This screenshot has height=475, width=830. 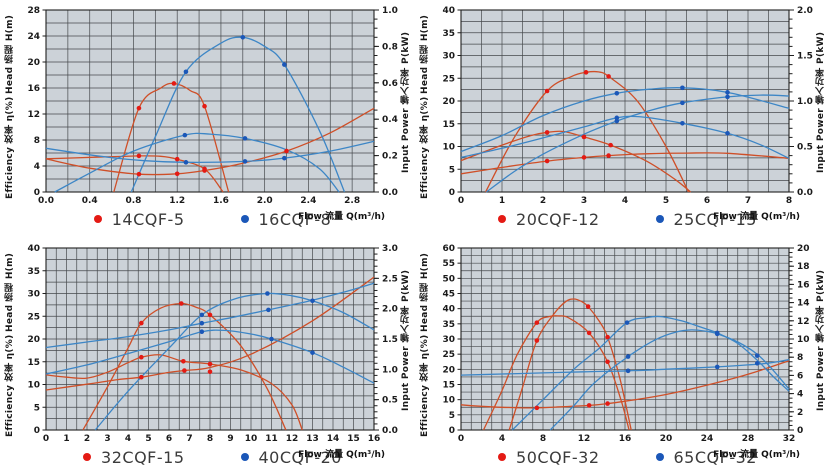 What do you see at coordinates (805, 57) in the screenshot?
I see `svg-text: 1.5` at bounding box center [805, 57].